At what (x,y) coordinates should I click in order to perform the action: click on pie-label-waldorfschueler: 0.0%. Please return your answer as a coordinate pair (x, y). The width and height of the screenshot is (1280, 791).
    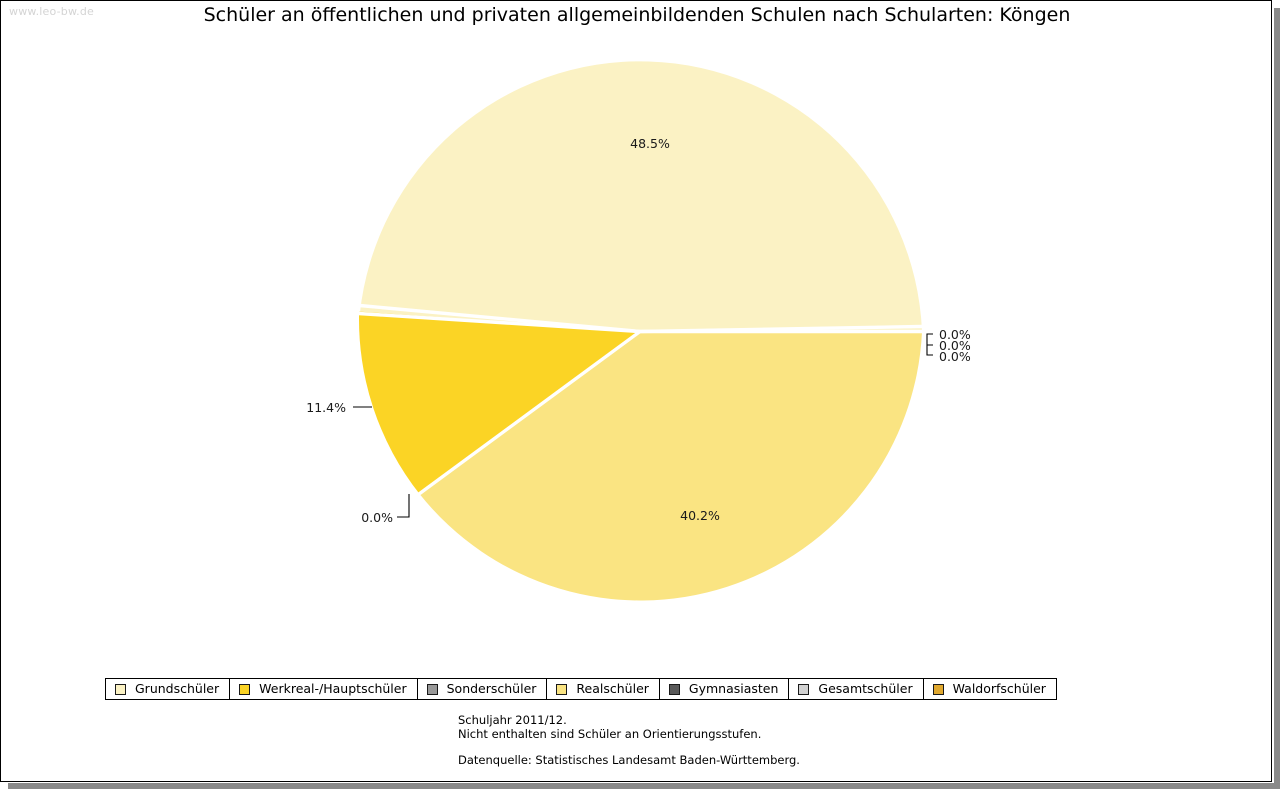
    Looking at the image, I should click on (955, 356).